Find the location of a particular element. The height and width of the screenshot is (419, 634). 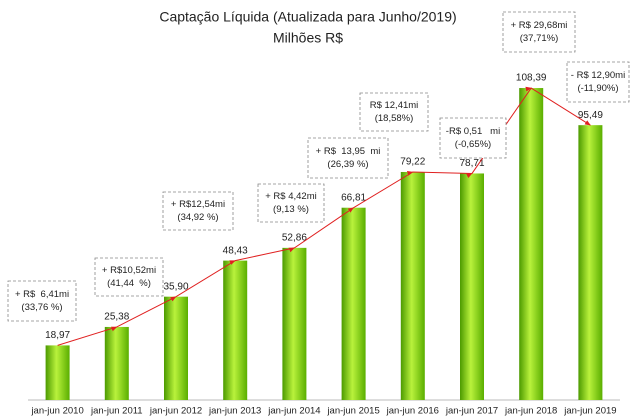

annotation-text: (37,71%) is located at coordinates (539, 38).